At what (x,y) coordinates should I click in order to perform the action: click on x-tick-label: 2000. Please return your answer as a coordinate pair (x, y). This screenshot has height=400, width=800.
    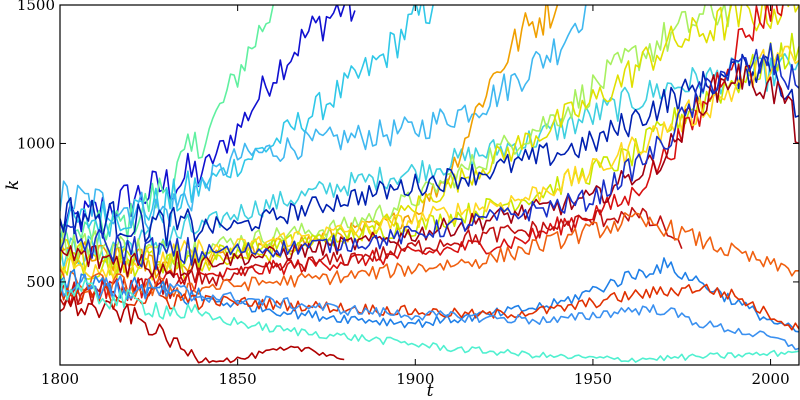
    Looking at the image, I should click on (770, 379).